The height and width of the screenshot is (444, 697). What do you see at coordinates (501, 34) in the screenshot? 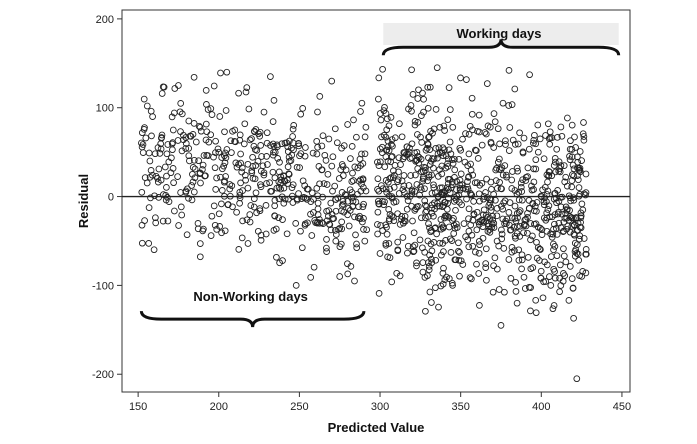
I see `annotation-label-box` at bounding box center [501, 34].